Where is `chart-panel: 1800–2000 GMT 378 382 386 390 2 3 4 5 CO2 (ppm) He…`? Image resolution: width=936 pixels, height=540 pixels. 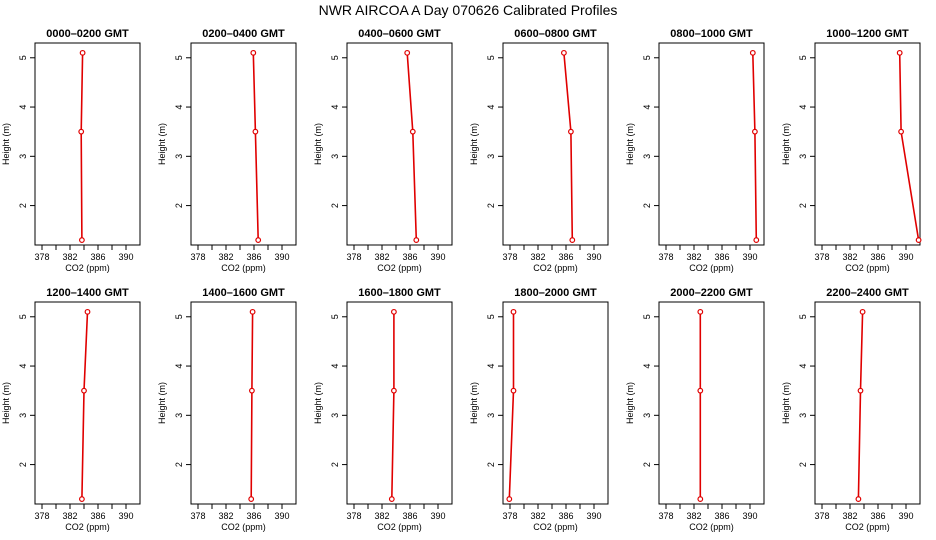
chart-panel: 1800–2000 GMT 378 382 386 390 2 3 4 5 CO2 (ppm) He… is located at coordinates (539, 409).